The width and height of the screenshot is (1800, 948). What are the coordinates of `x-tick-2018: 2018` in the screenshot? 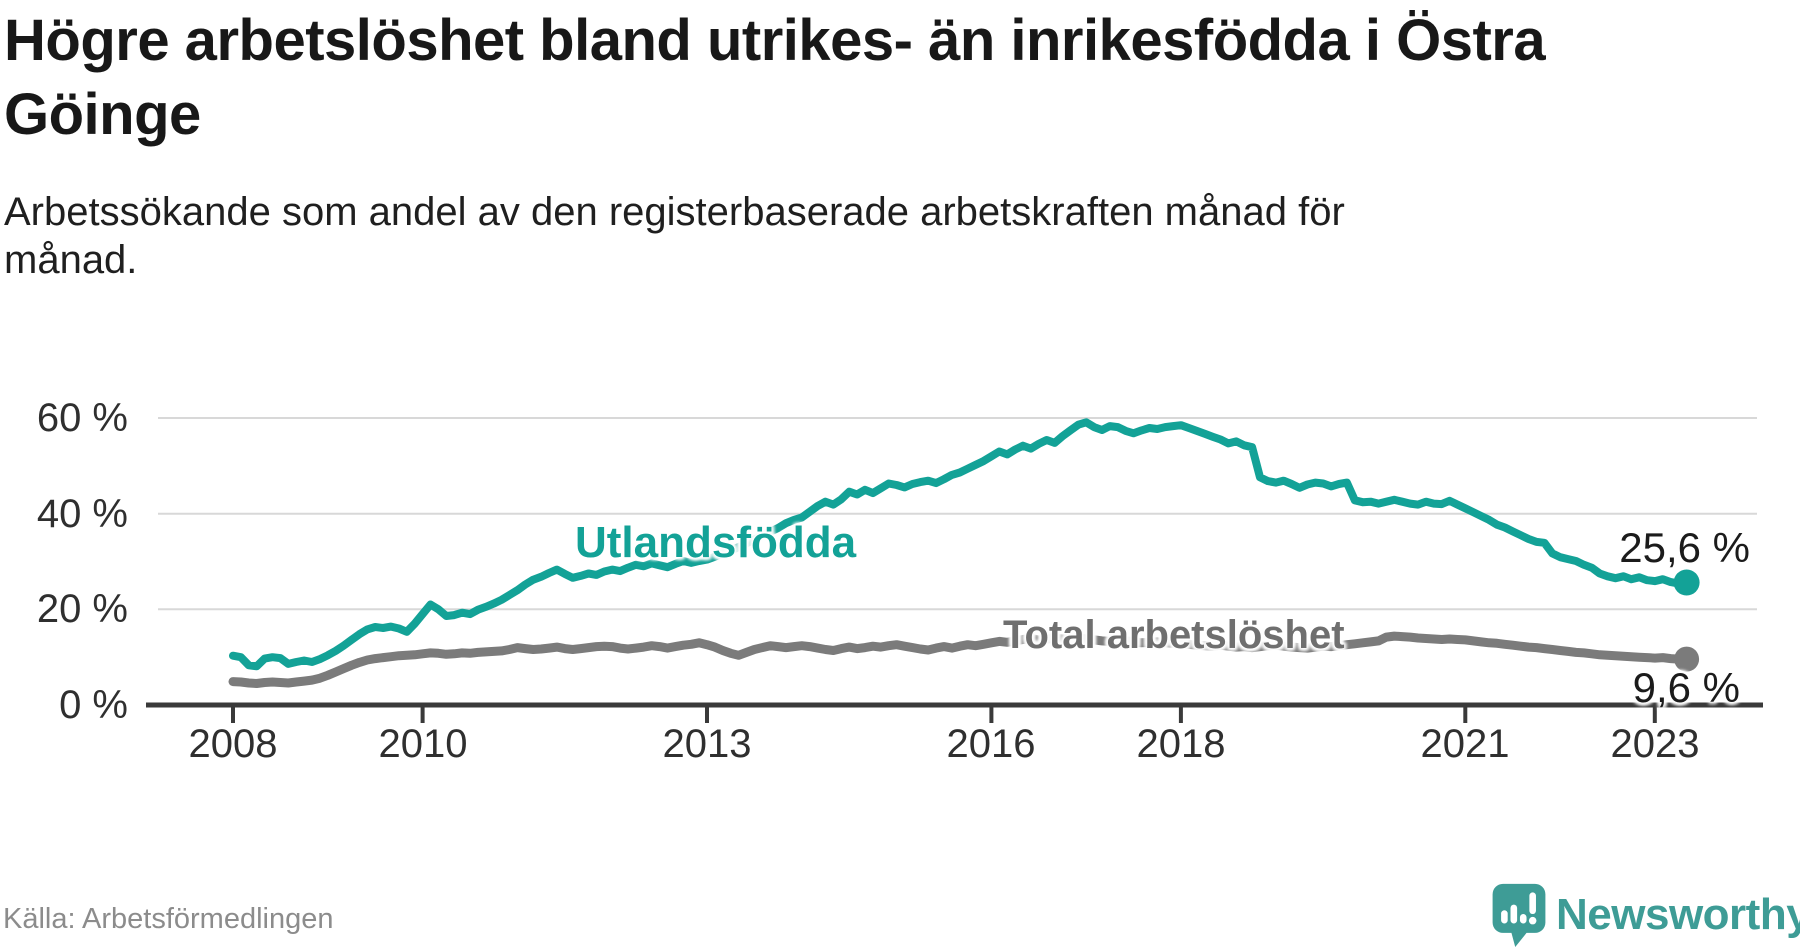 It's located at (1181, 744).